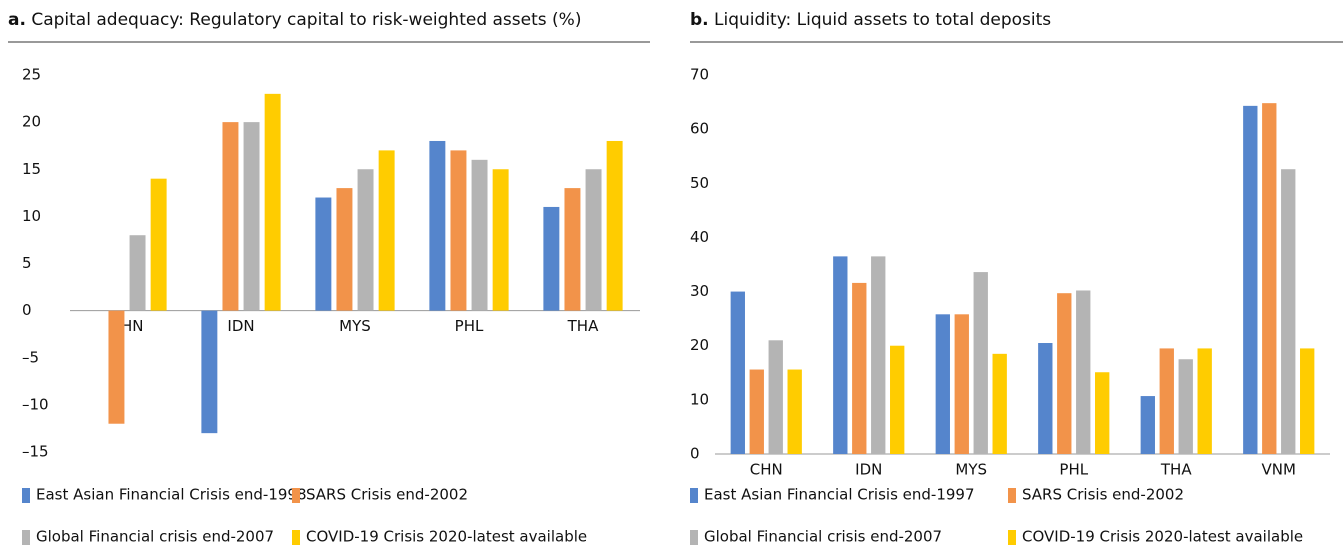 The height and width of the screenshot is (548, 1343). What do you see at coordinates (699, 237) in the screenshot?
I see `y-tick-label: 40` at bounding box center [699, 237].